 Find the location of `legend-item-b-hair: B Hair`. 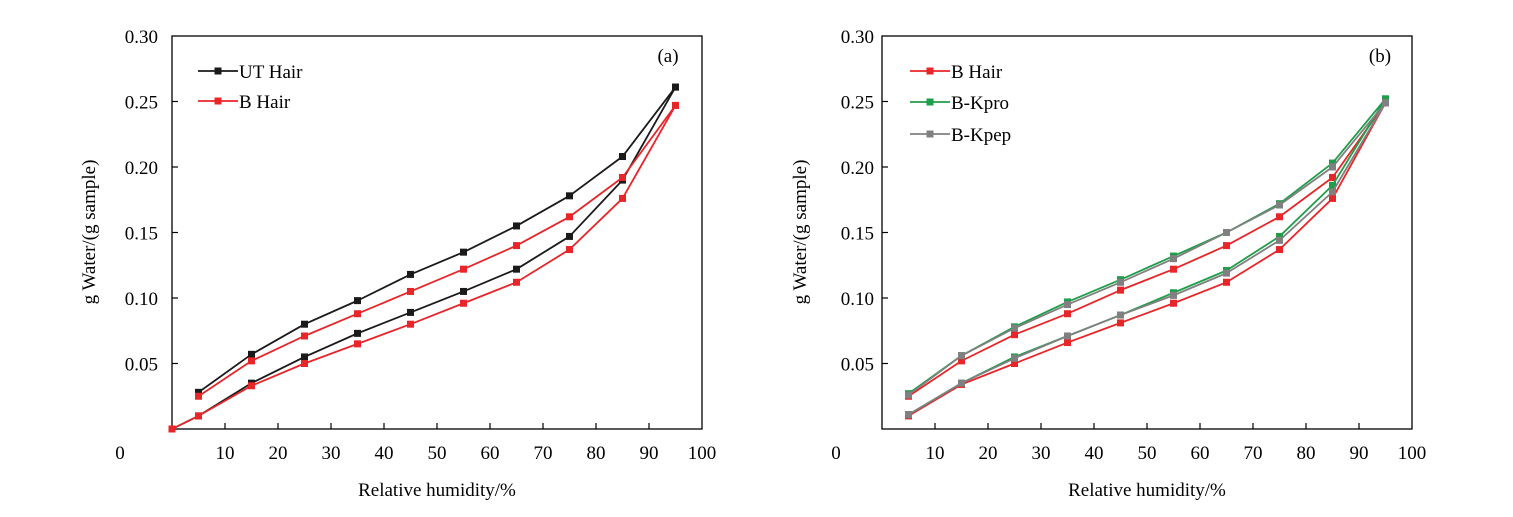

legend-item-b-hair: B Hair is located at coordinates (244, 102).